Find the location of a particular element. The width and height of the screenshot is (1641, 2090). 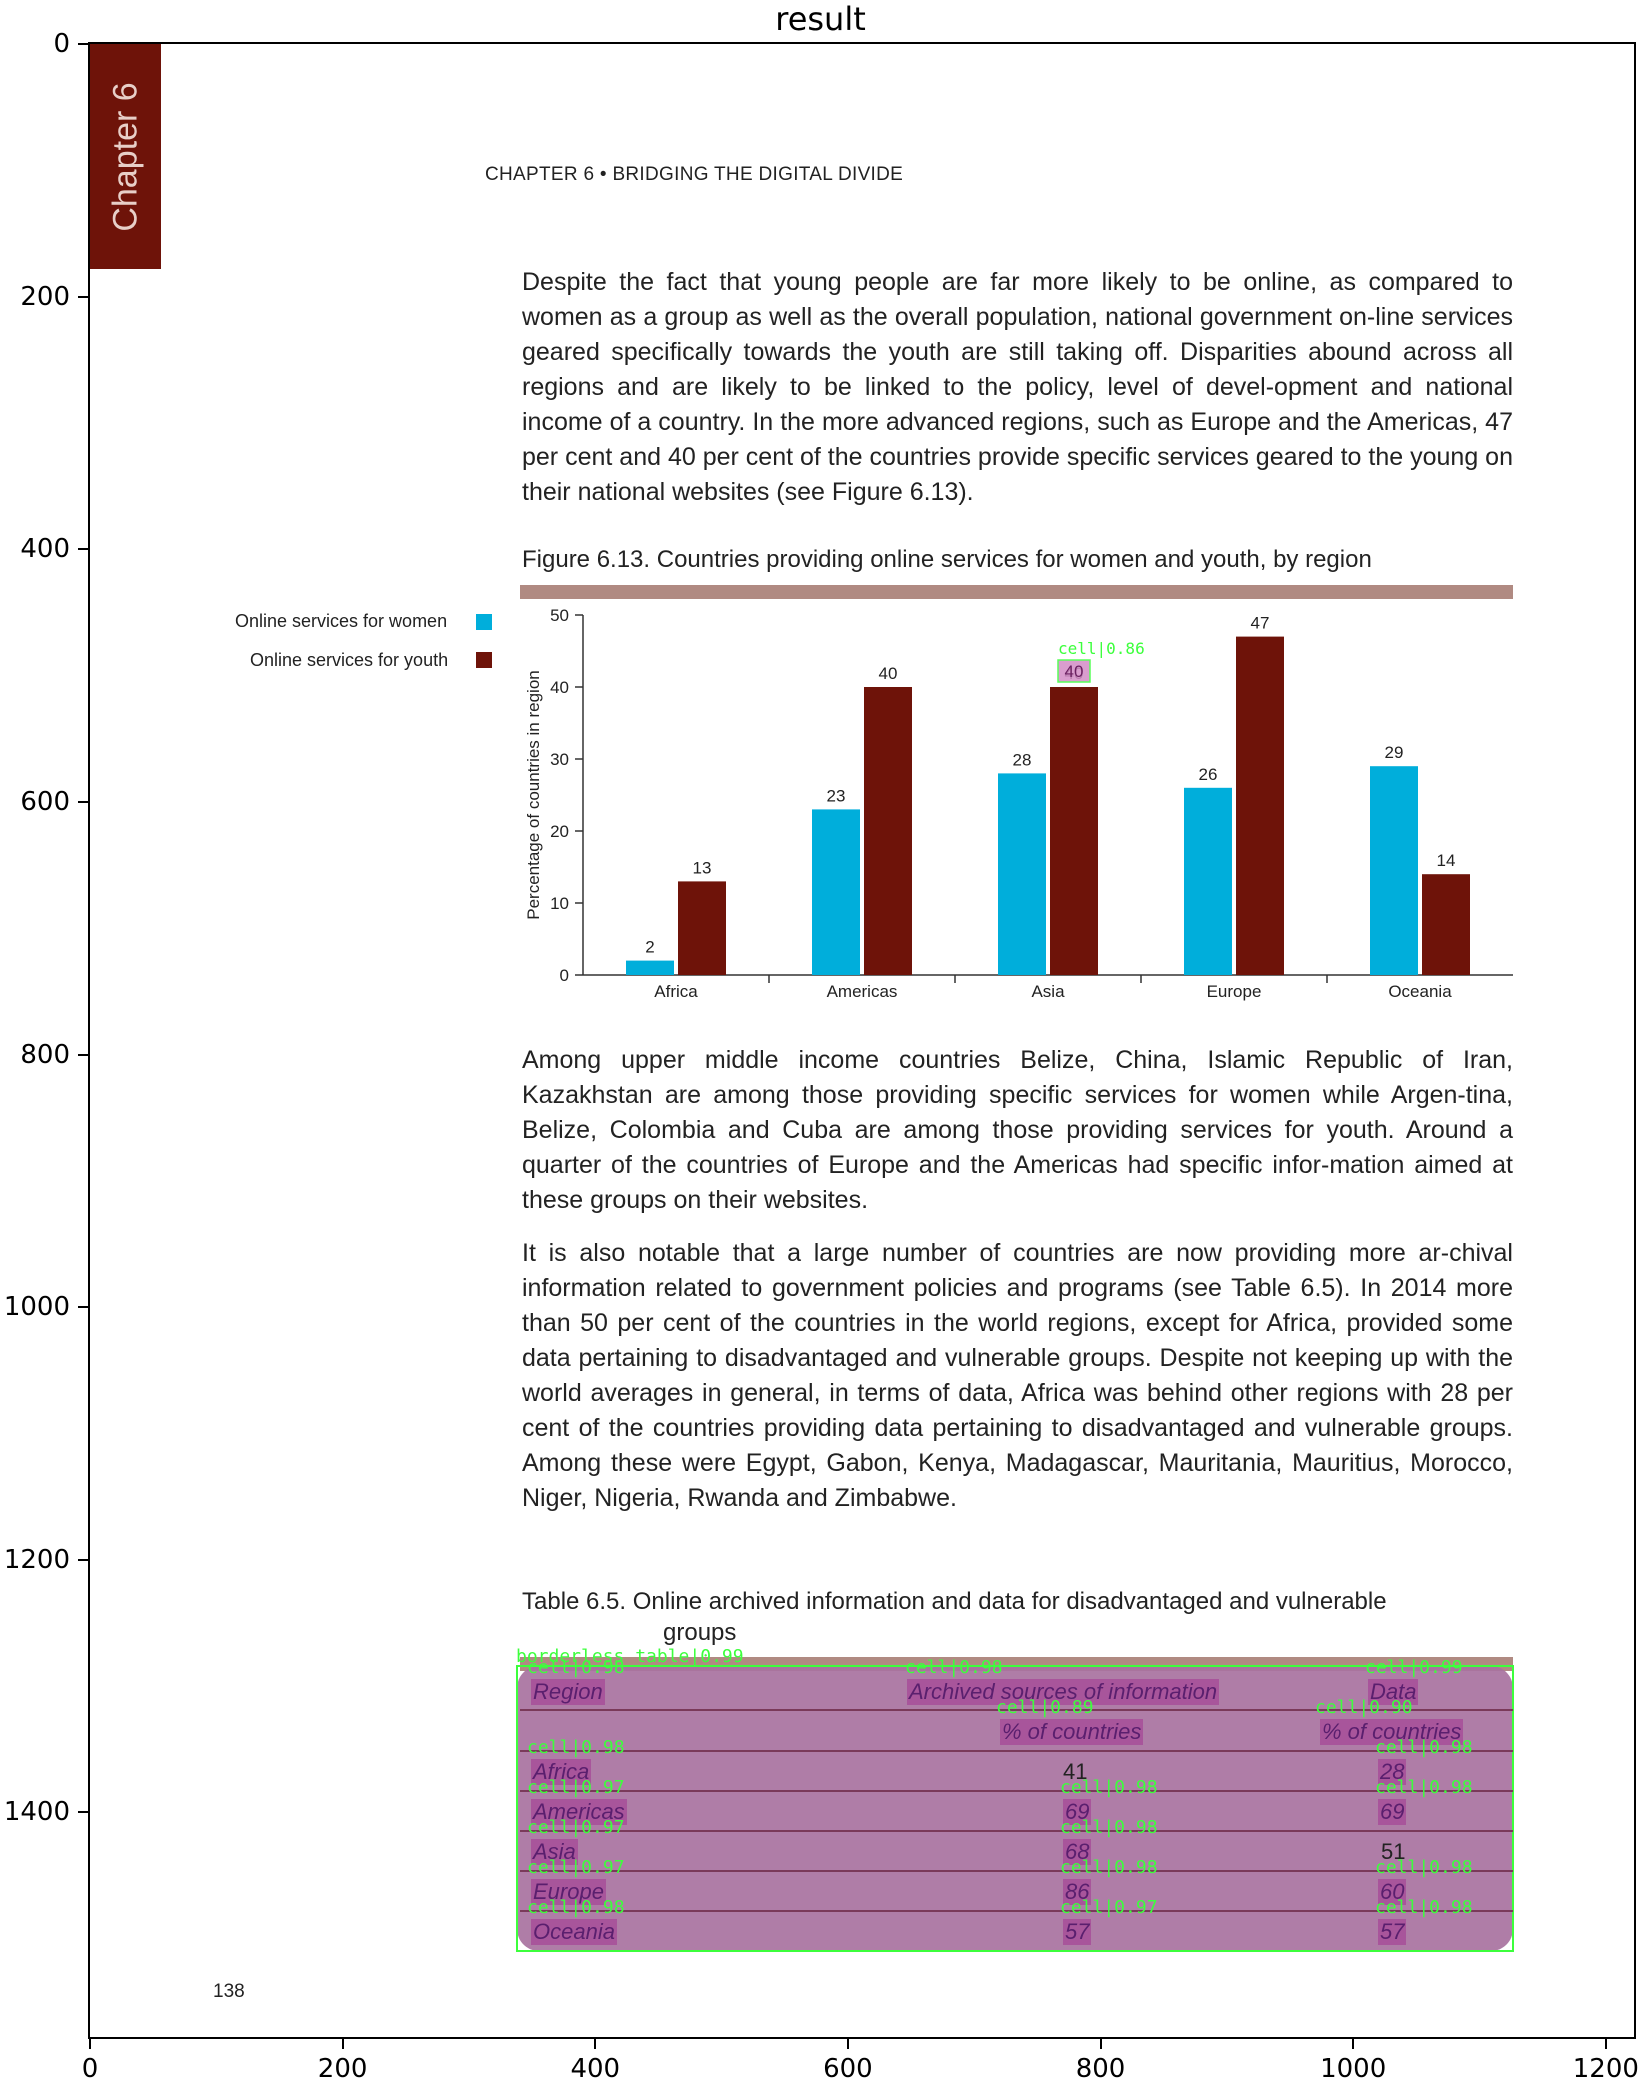

y-tick-label: 1200 is located at coordinates (36, 1559).